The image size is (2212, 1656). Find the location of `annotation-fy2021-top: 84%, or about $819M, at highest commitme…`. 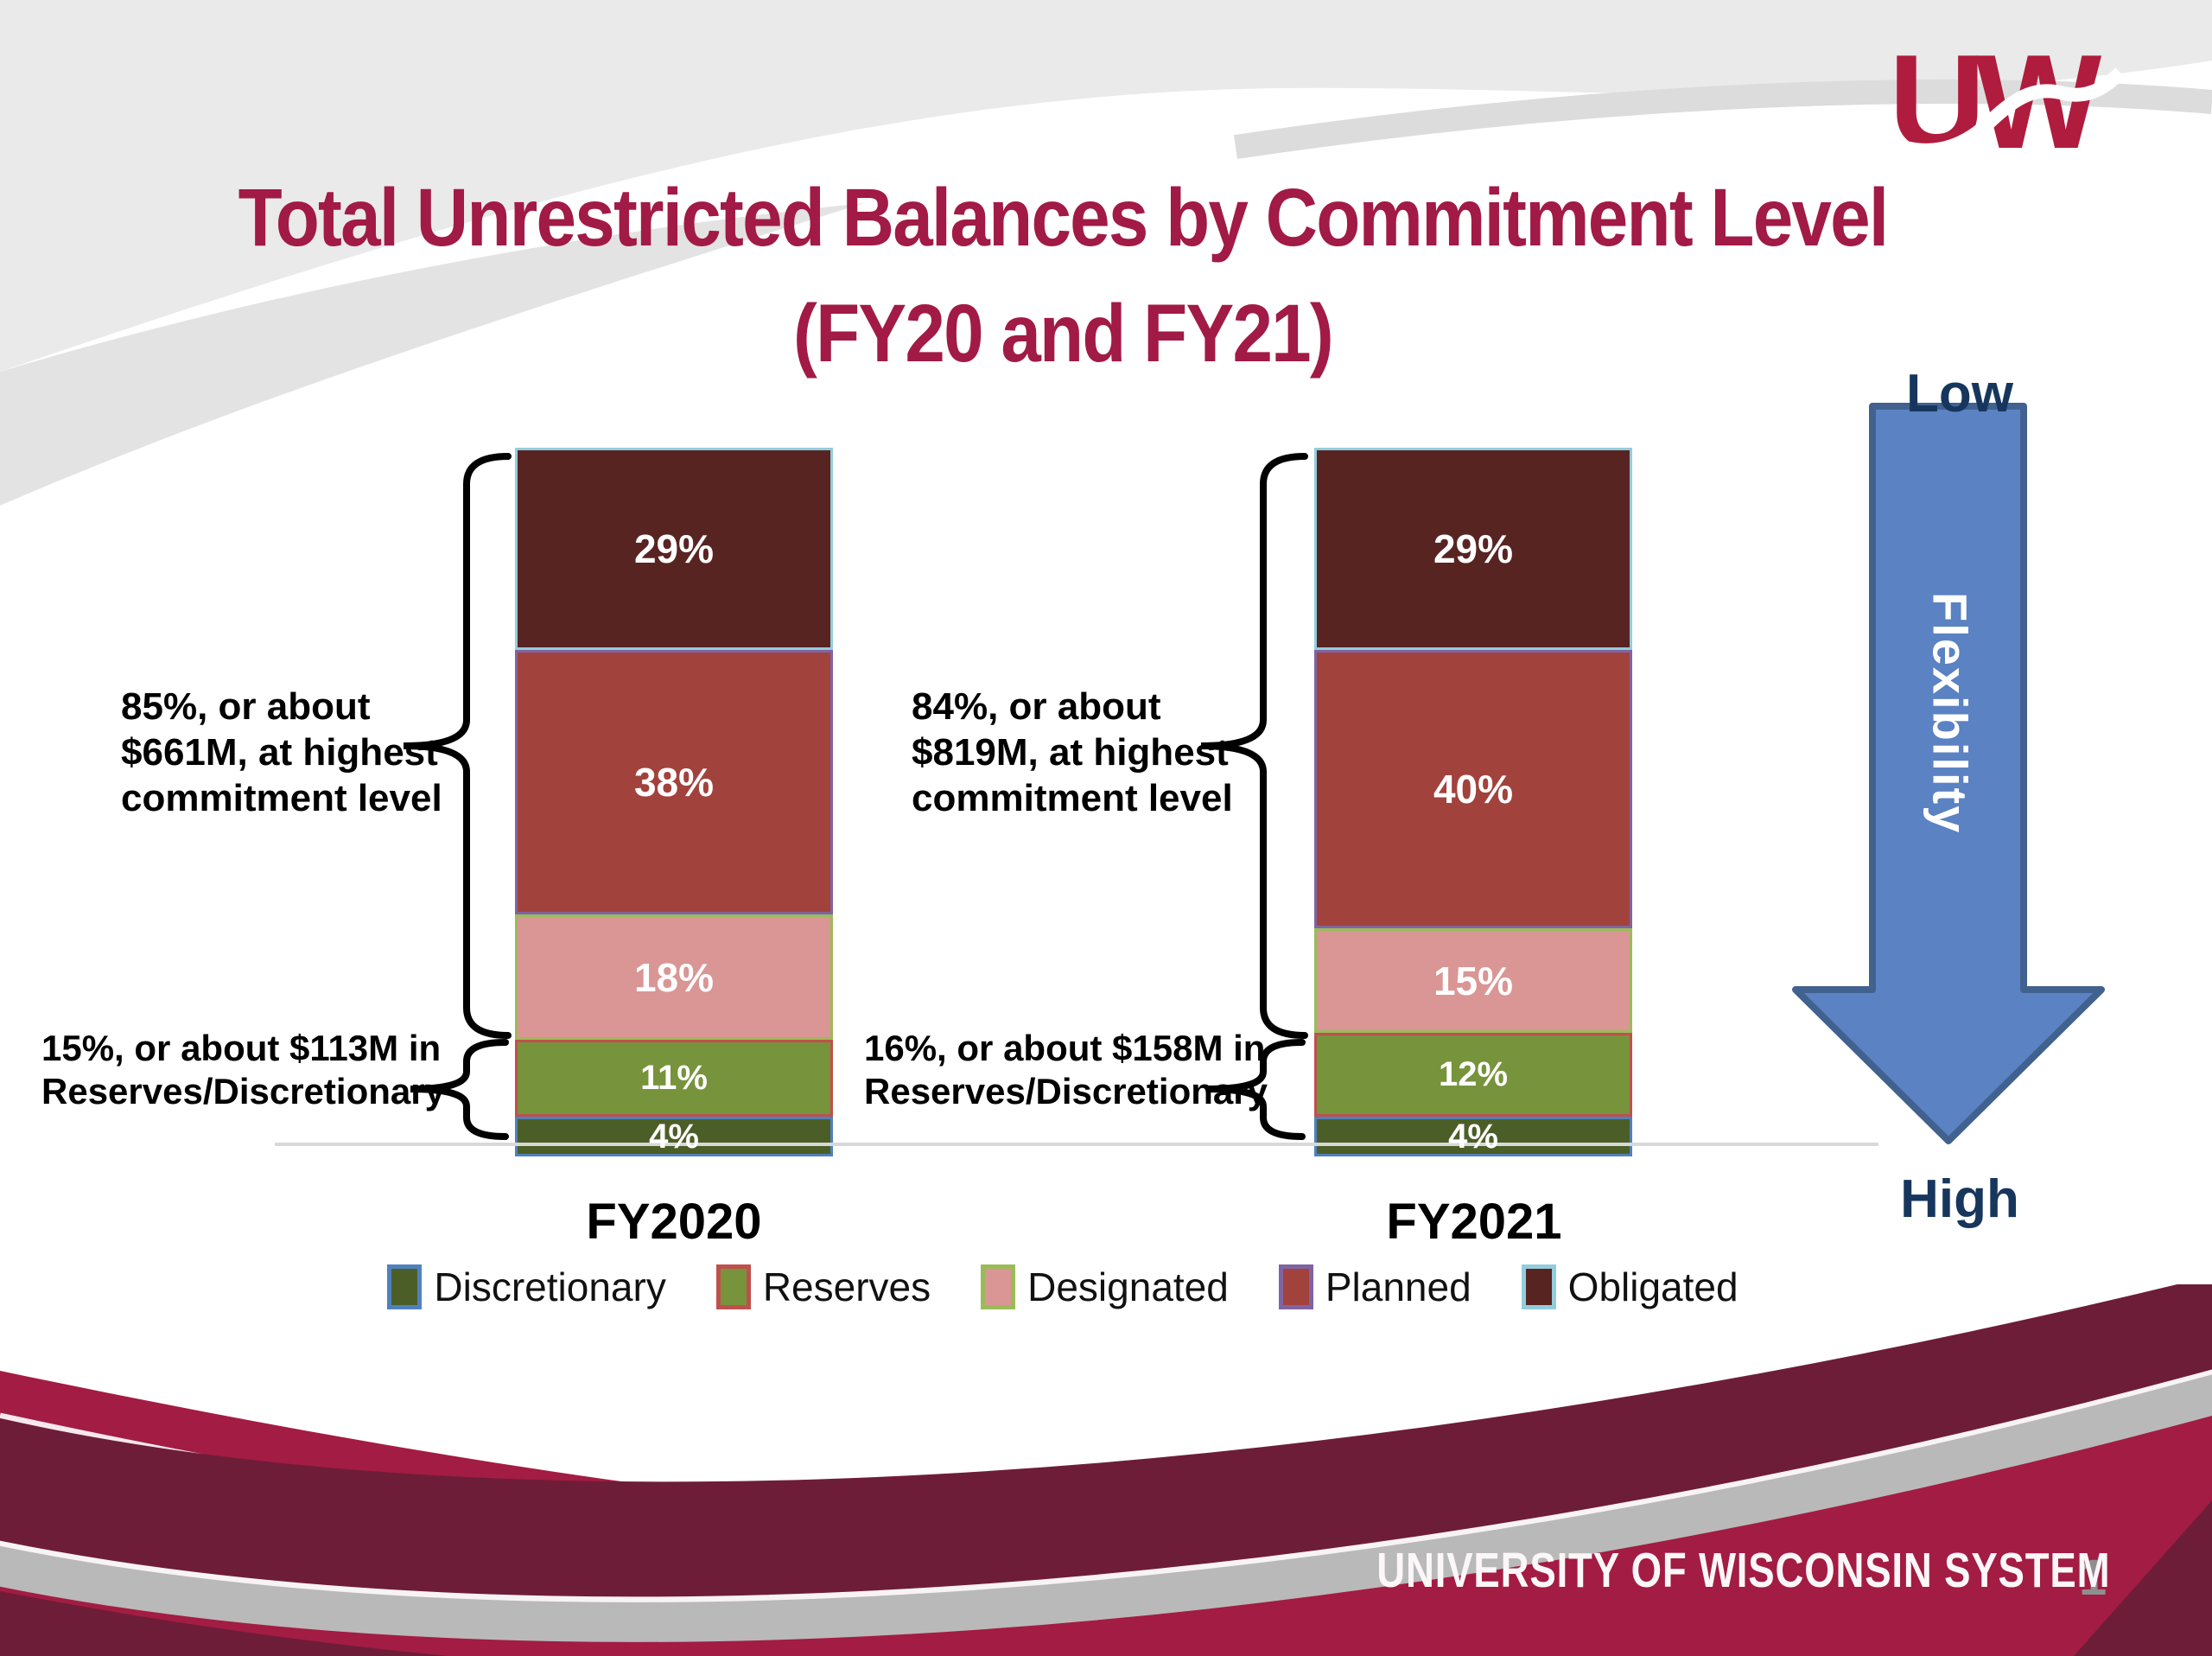

annotation-fy2021-top: 84%, or about $819M, at highest commitme… is located at coordinates (1072, 753).